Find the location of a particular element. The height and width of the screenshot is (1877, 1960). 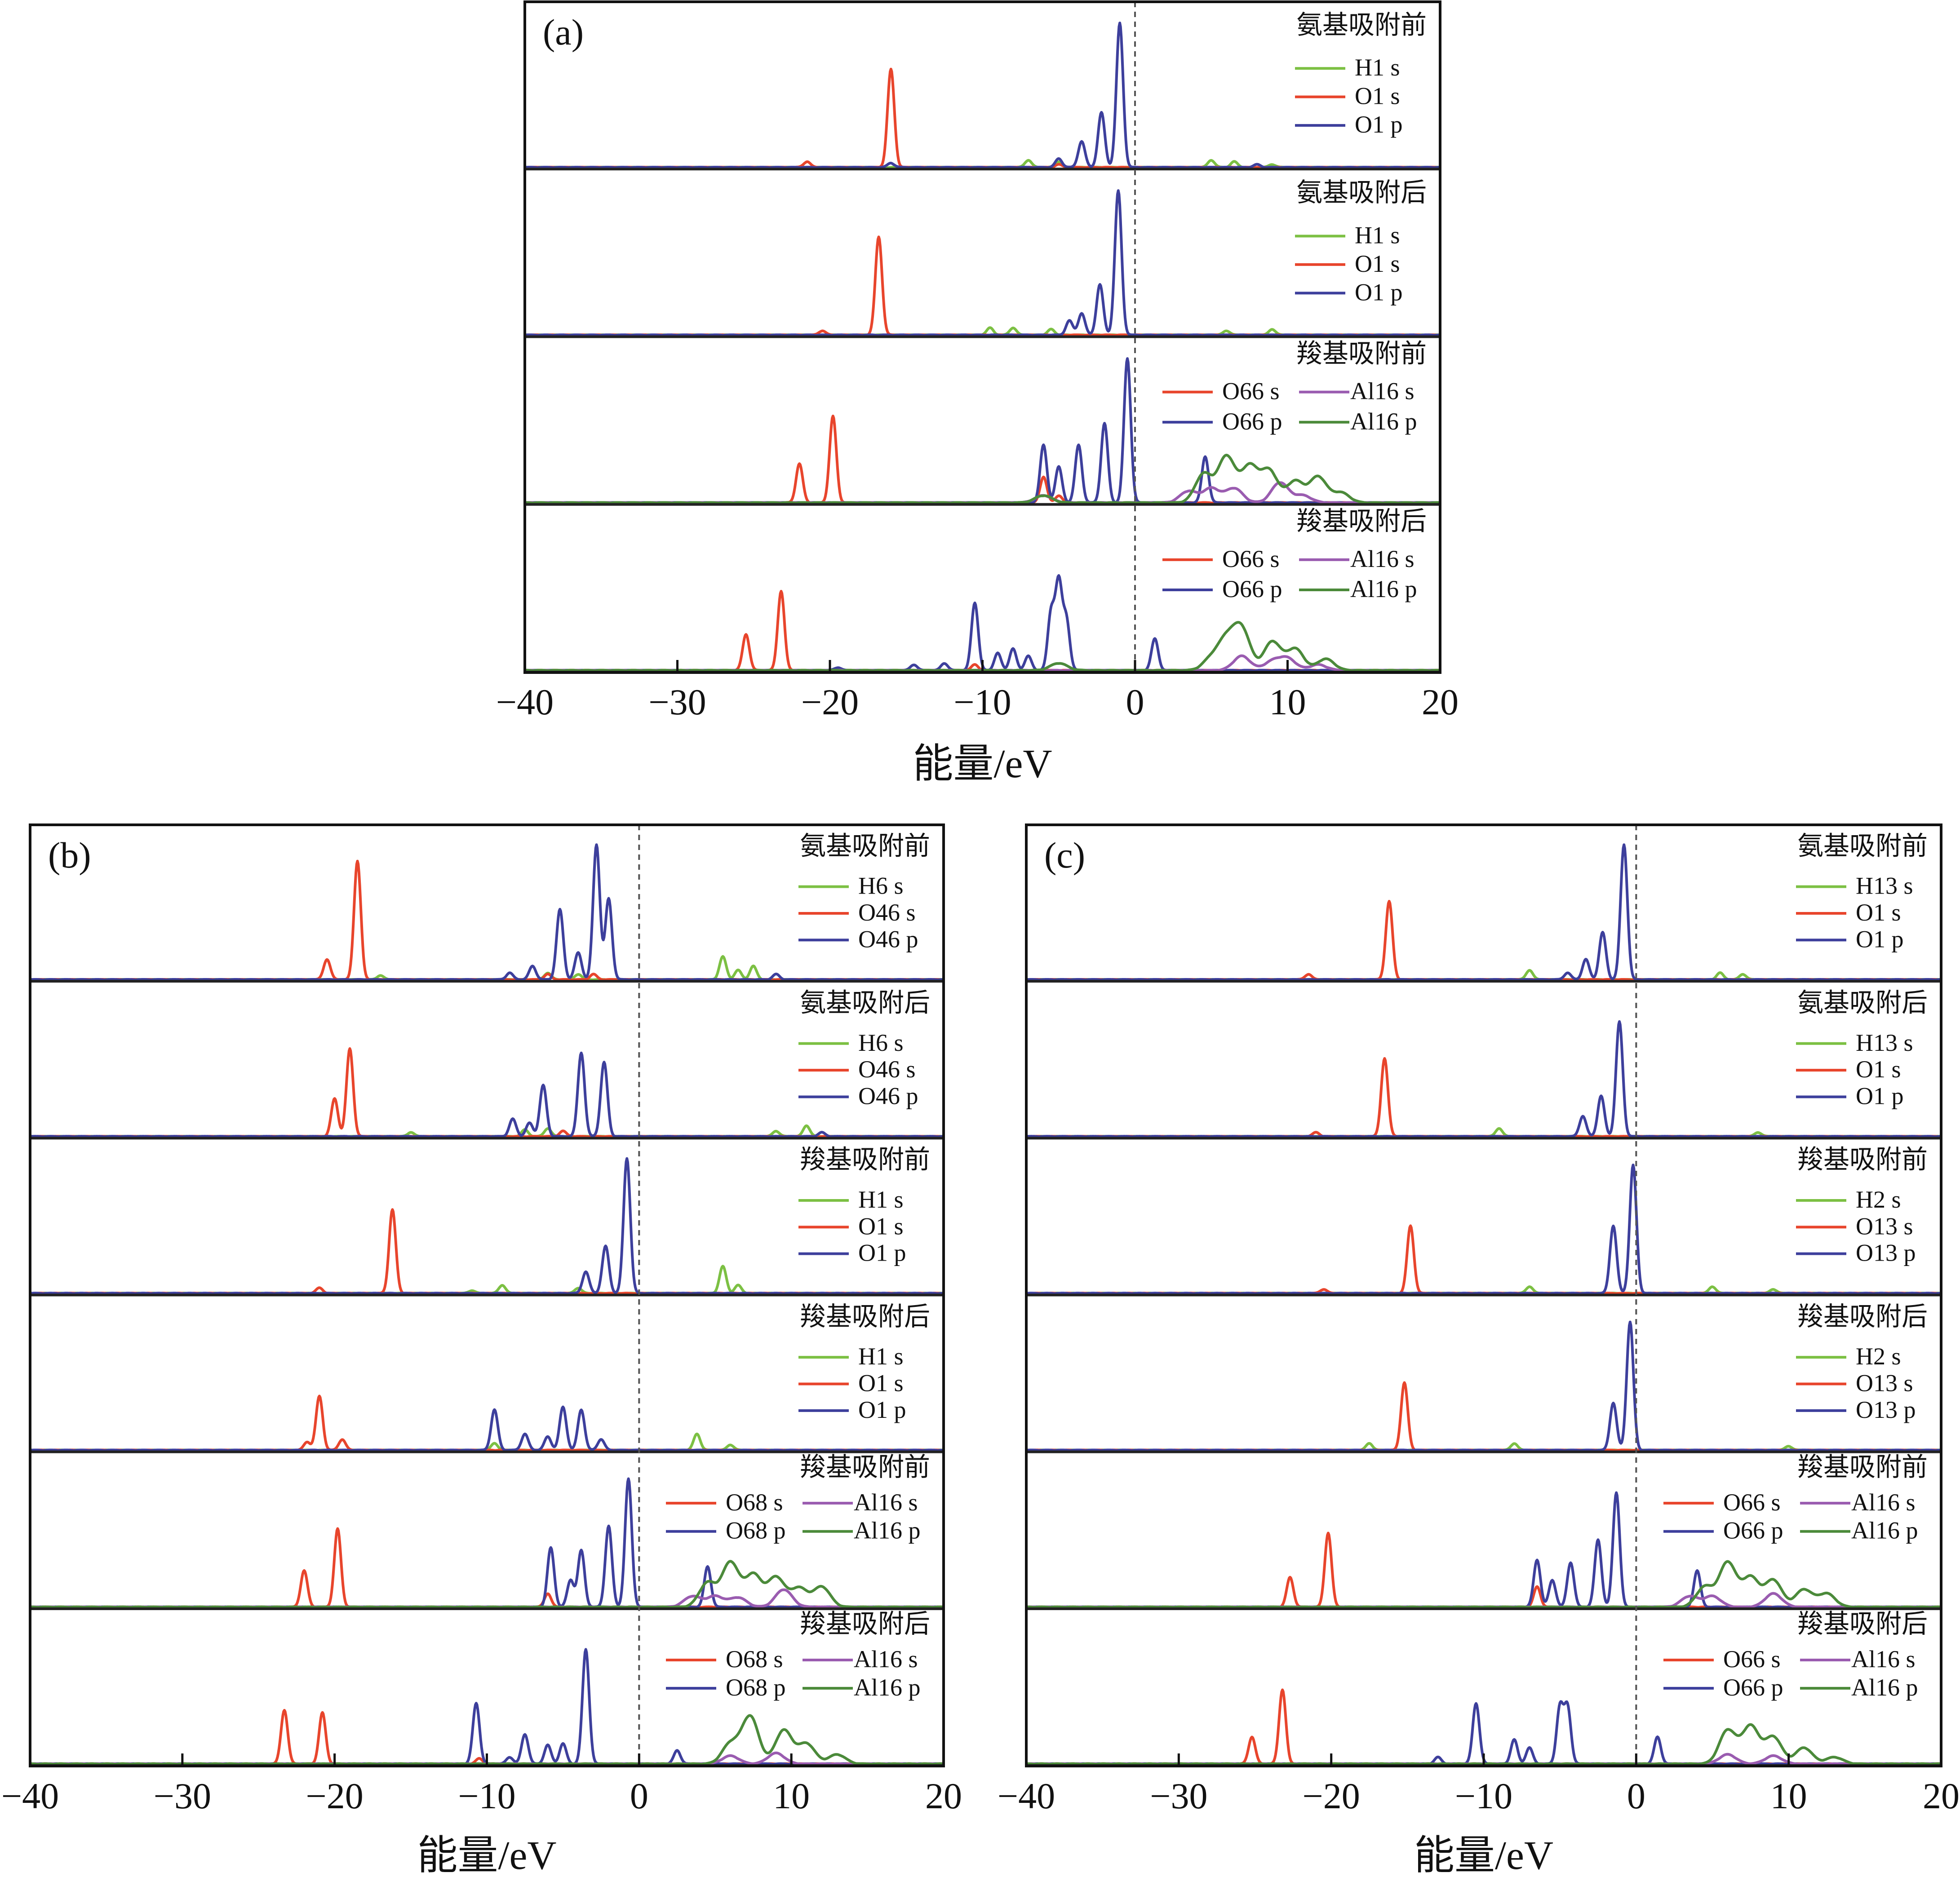

legend-label: H6 s is located at coordinates (881, 1042).